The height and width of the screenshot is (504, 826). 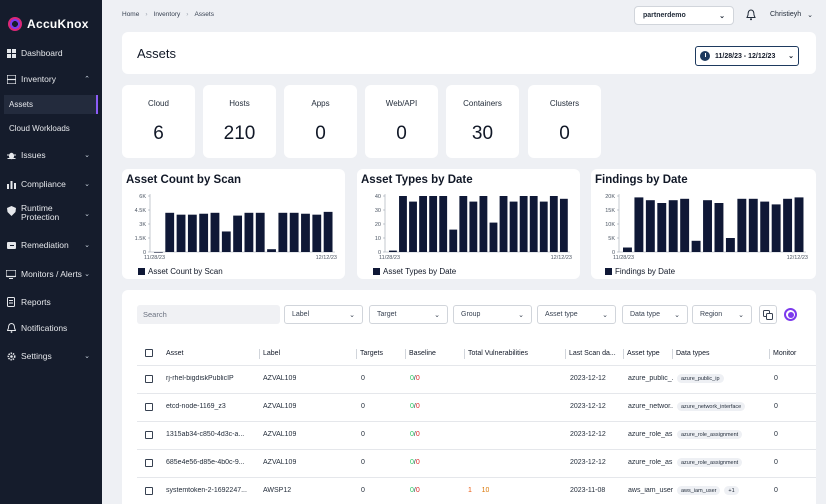 I want to click on column-header-data-types: Data types, so click(x=690, y=354).